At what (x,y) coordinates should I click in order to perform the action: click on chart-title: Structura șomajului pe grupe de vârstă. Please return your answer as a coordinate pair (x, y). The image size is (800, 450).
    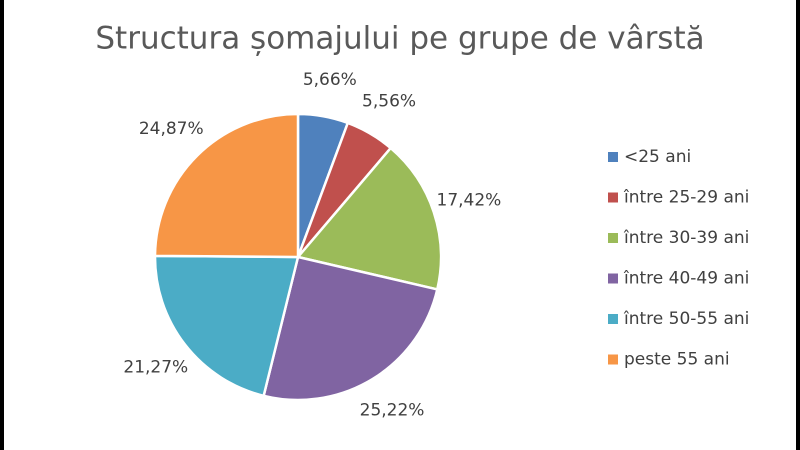
    Looking at the image, I should click on (399, 39).